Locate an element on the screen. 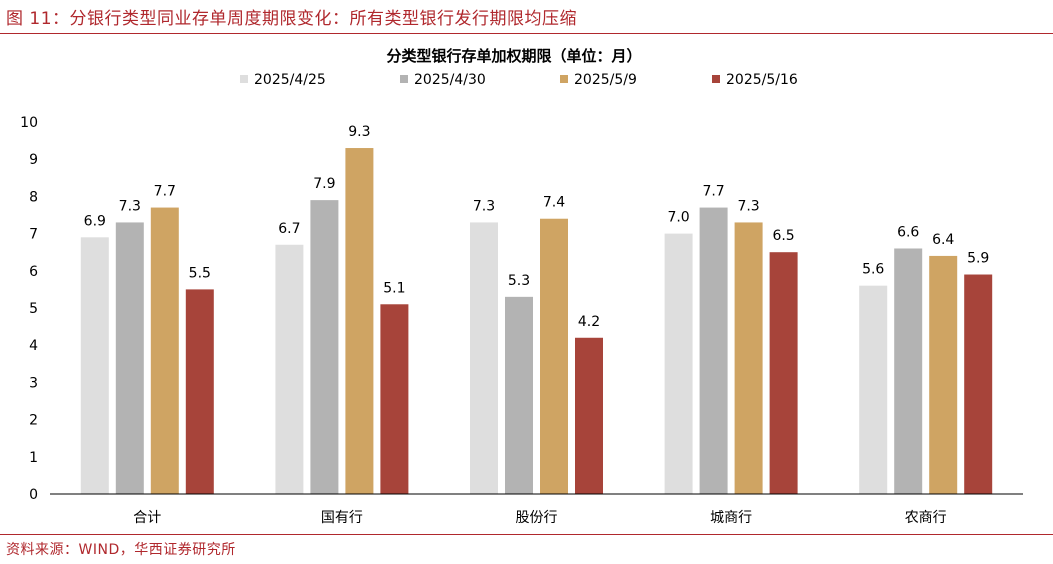  bar-value-label: 6.9 is located at coordinates (95, 221).